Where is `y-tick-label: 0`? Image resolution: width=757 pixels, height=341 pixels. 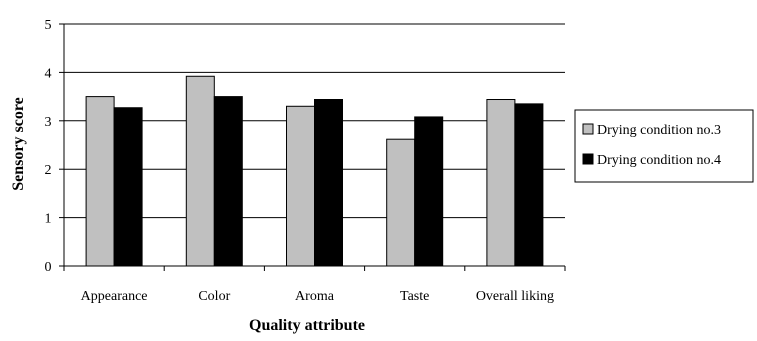 y-tick-label: 0 is located at coordinates (48, 267).